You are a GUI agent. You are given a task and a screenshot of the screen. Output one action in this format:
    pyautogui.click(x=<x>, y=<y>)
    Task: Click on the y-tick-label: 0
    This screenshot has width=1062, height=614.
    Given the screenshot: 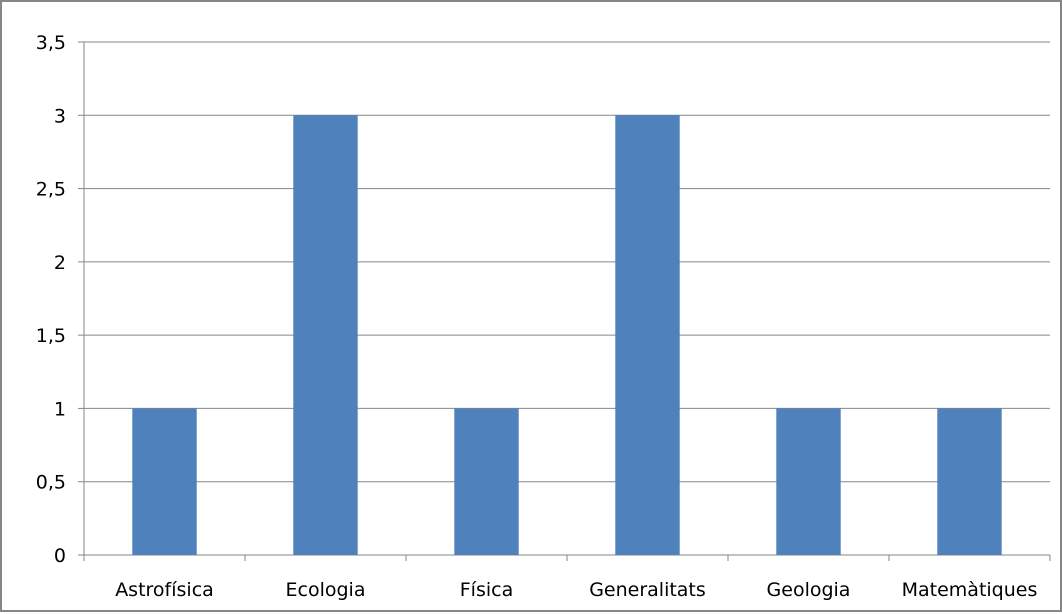 What is the action you would take?
    pyautogui.click(x=60, y=556)
    